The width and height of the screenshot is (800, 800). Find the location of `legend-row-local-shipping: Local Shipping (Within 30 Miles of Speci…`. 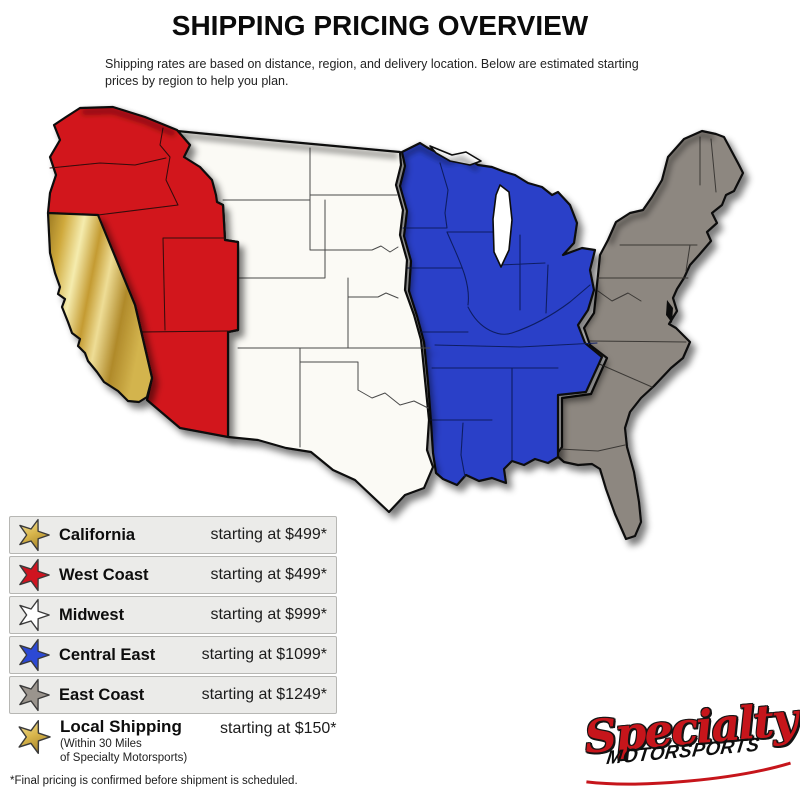

legend-row-local-shipping: Local Shipping (Within 30 Miles of Speci… is located at coordinates (173, 741).